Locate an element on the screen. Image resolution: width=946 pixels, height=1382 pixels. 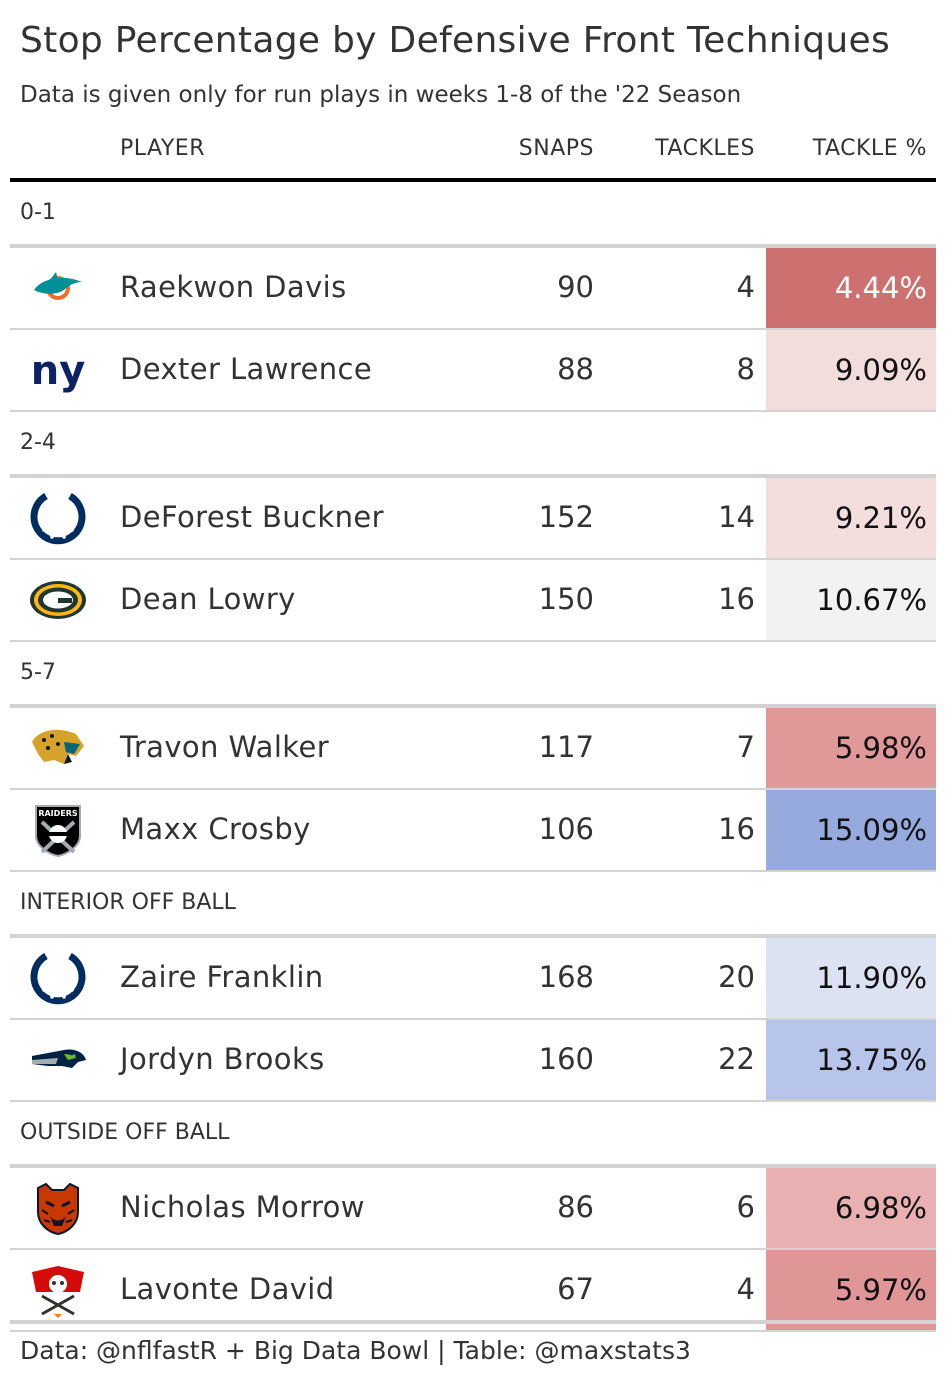
column-header-player: PLAYER is located at coordinates (162, 148).